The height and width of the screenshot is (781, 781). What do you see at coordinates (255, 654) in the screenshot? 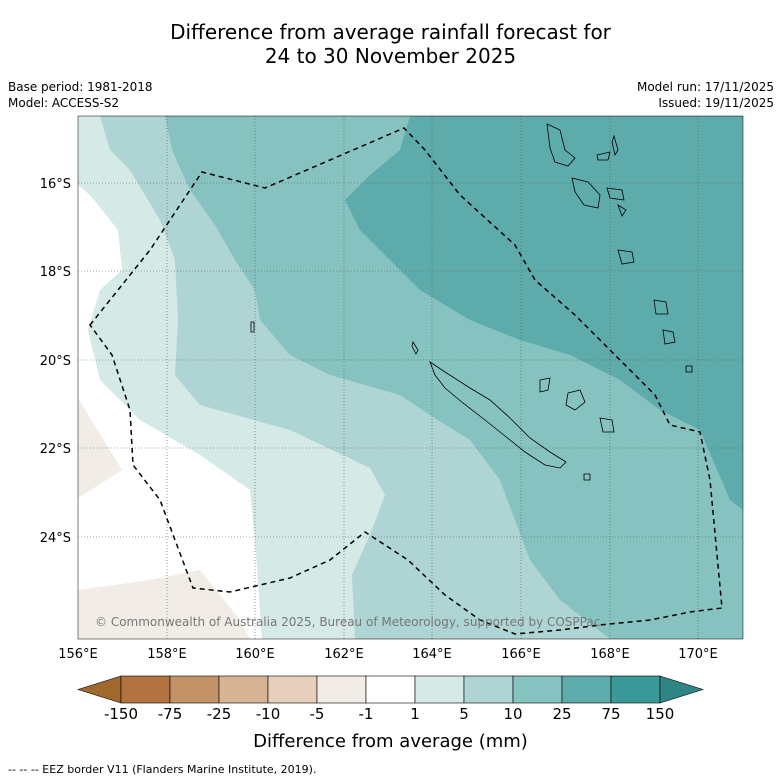
I see `longitude-label: 160°E` at bounding box center [255, 654].